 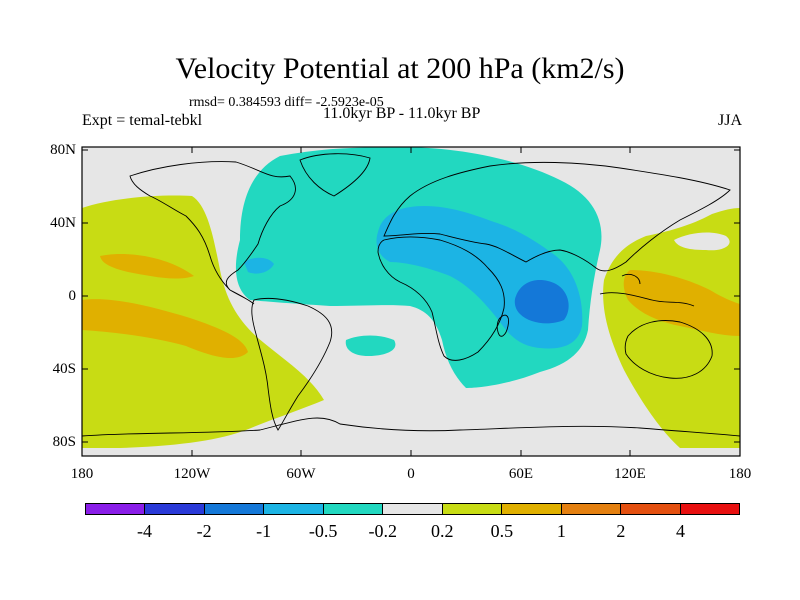 What do you see at coordinates (264, 531) in the screenshot?
I see `colorbar-label: -1` at bounding box center [264, 531].